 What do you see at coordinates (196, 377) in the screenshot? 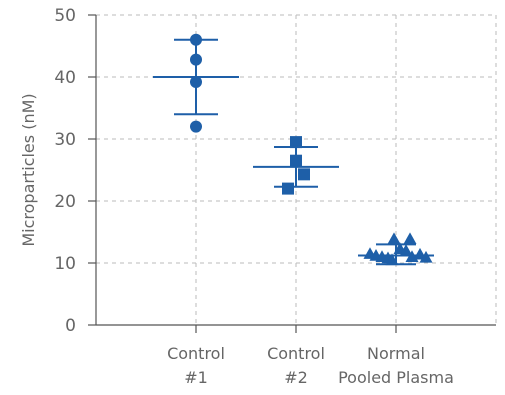
I see `category-label: #1` at bounding box center [196, 377].